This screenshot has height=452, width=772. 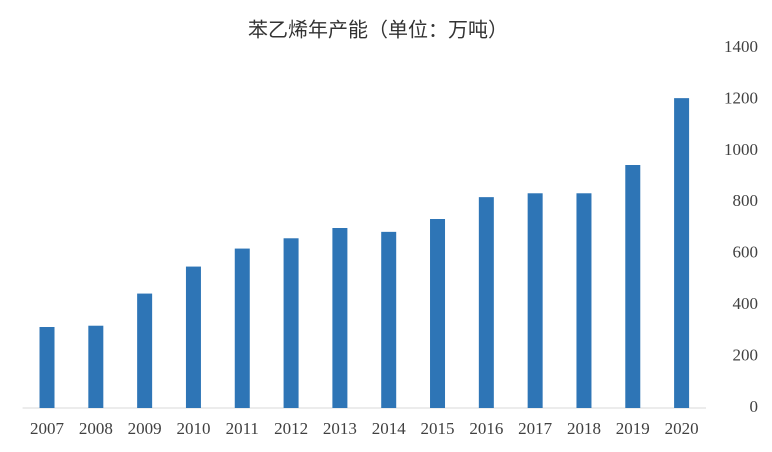 I want to click on y-tick-label: 1400, so click(x=741, y=46).